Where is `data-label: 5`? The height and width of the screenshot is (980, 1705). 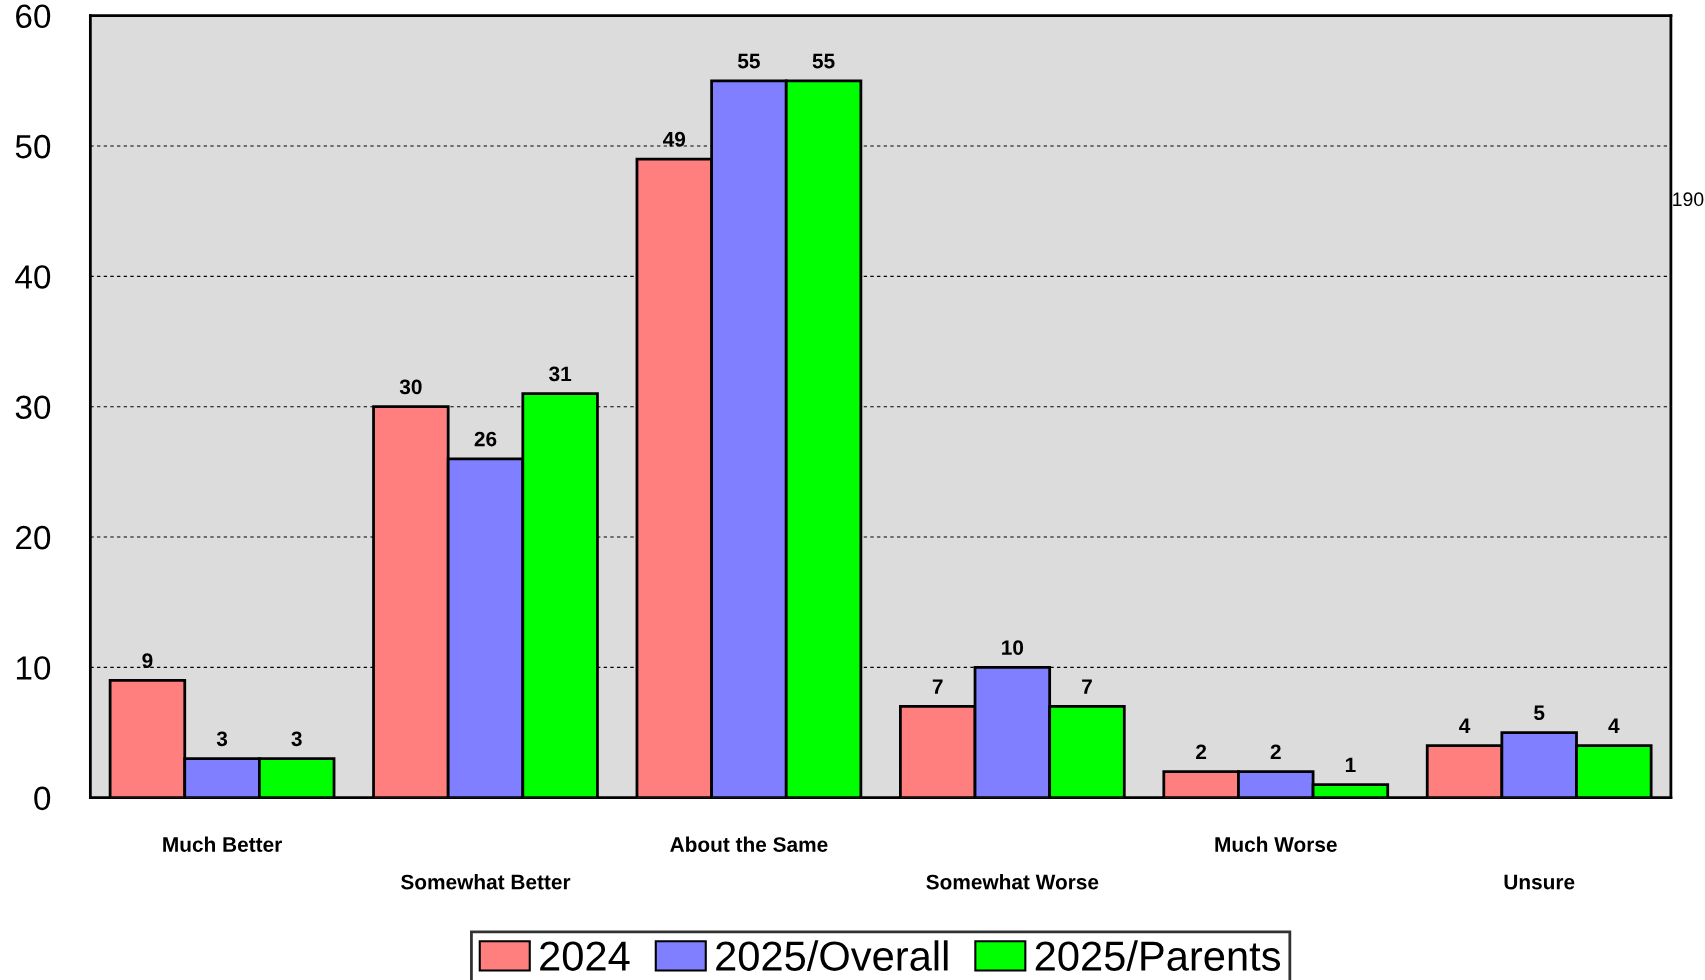
data-label: 5 is located at coordinates (1539, 713).